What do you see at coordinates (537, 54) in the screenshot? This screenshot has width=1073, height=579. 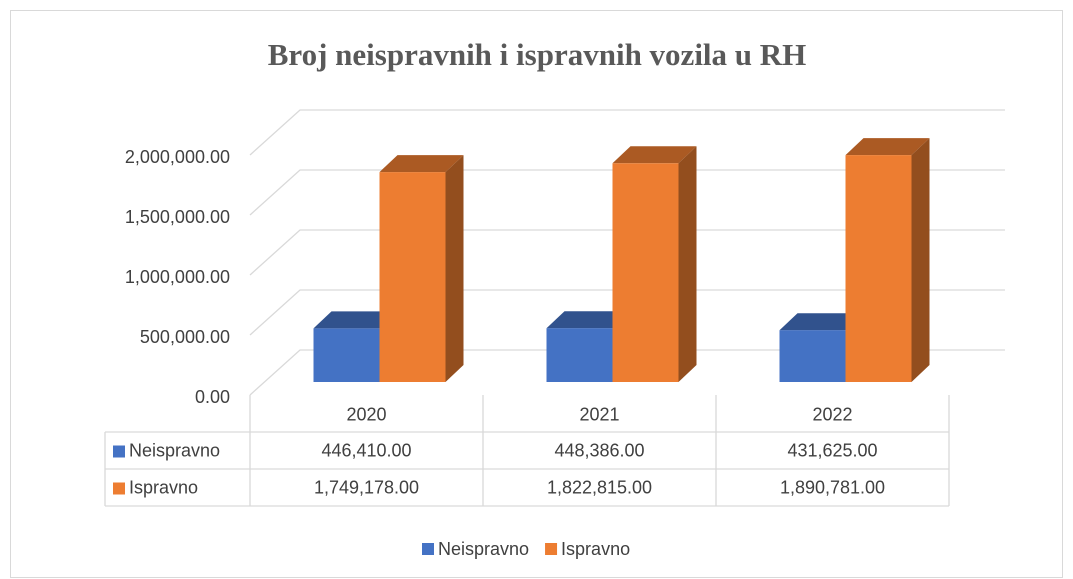 I see `chart-title: Broj neispravnih i ispravnih vozila u RH` at bounding box center [537, 54].